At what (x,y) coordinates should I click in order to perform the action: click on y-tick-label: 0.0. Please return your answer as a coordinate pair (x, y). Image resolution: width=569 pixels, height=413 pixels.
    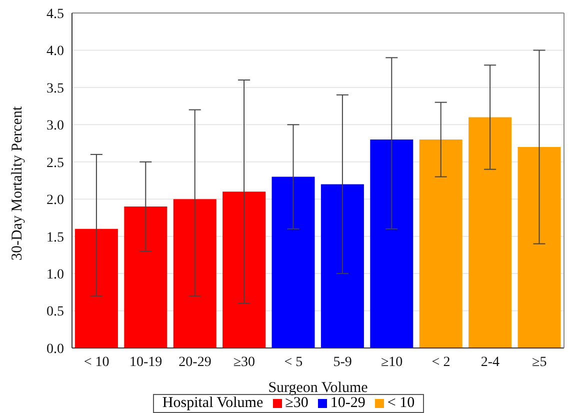
    Looking at the image, I should click on (55, 349).